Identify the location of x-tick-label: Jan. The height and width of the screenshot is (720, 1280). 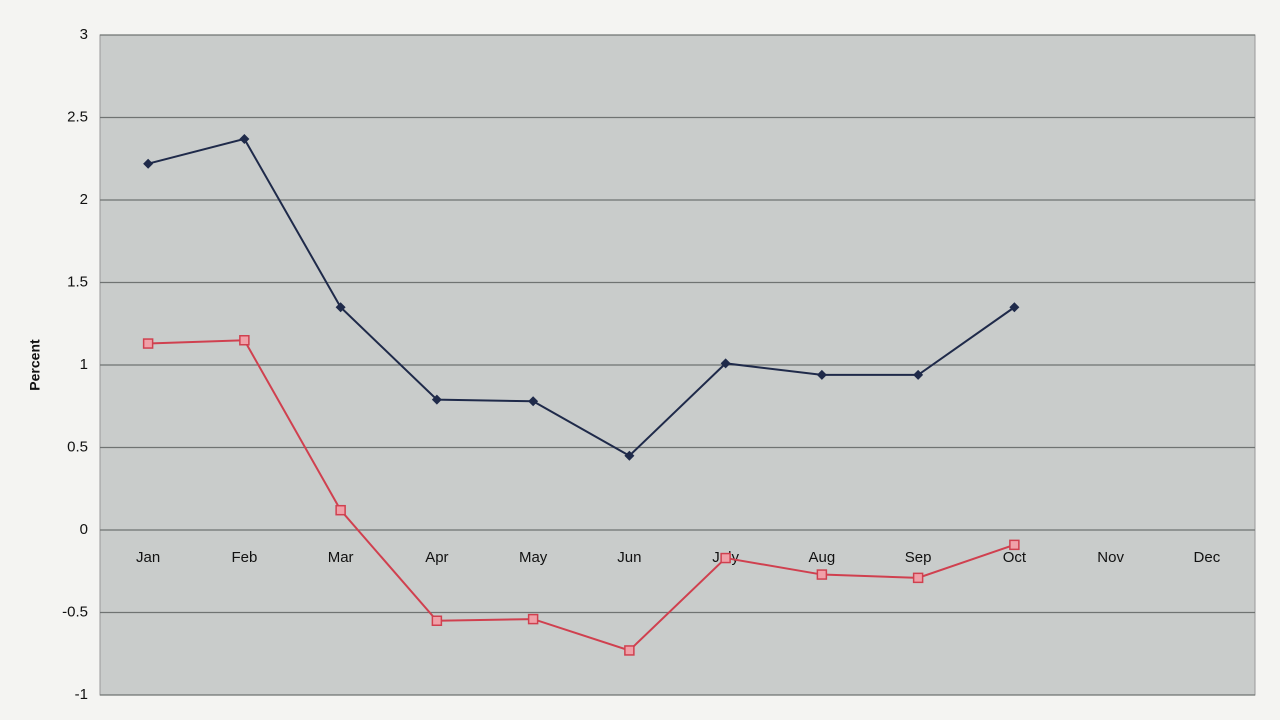
(148, 557).